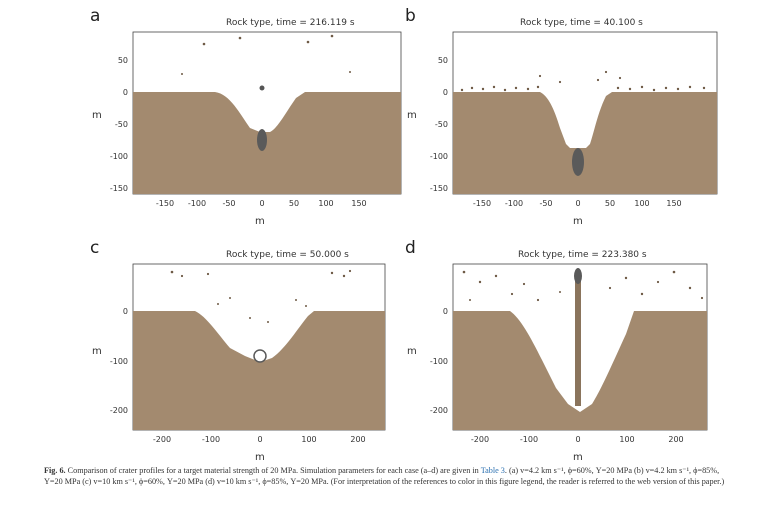 The image size is (776, 512). Describe the element at coordinates (581, 23) in the screenshot. I see `panel-b-title: Rock type, time = 40.100 s` at that location.